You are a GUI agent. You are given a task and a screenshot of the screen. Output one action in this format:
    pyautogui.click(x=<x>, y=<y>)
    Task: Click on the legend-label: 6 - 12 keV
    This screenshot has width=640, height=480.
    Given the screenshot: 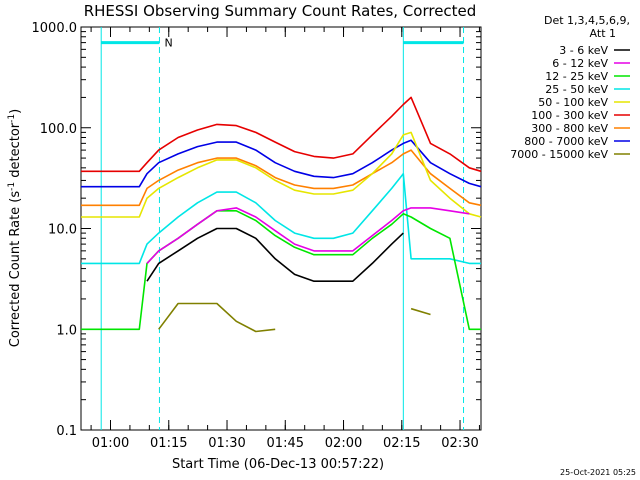 What is the action you would take?
    pyautogui.click(x=580, y=63)
    